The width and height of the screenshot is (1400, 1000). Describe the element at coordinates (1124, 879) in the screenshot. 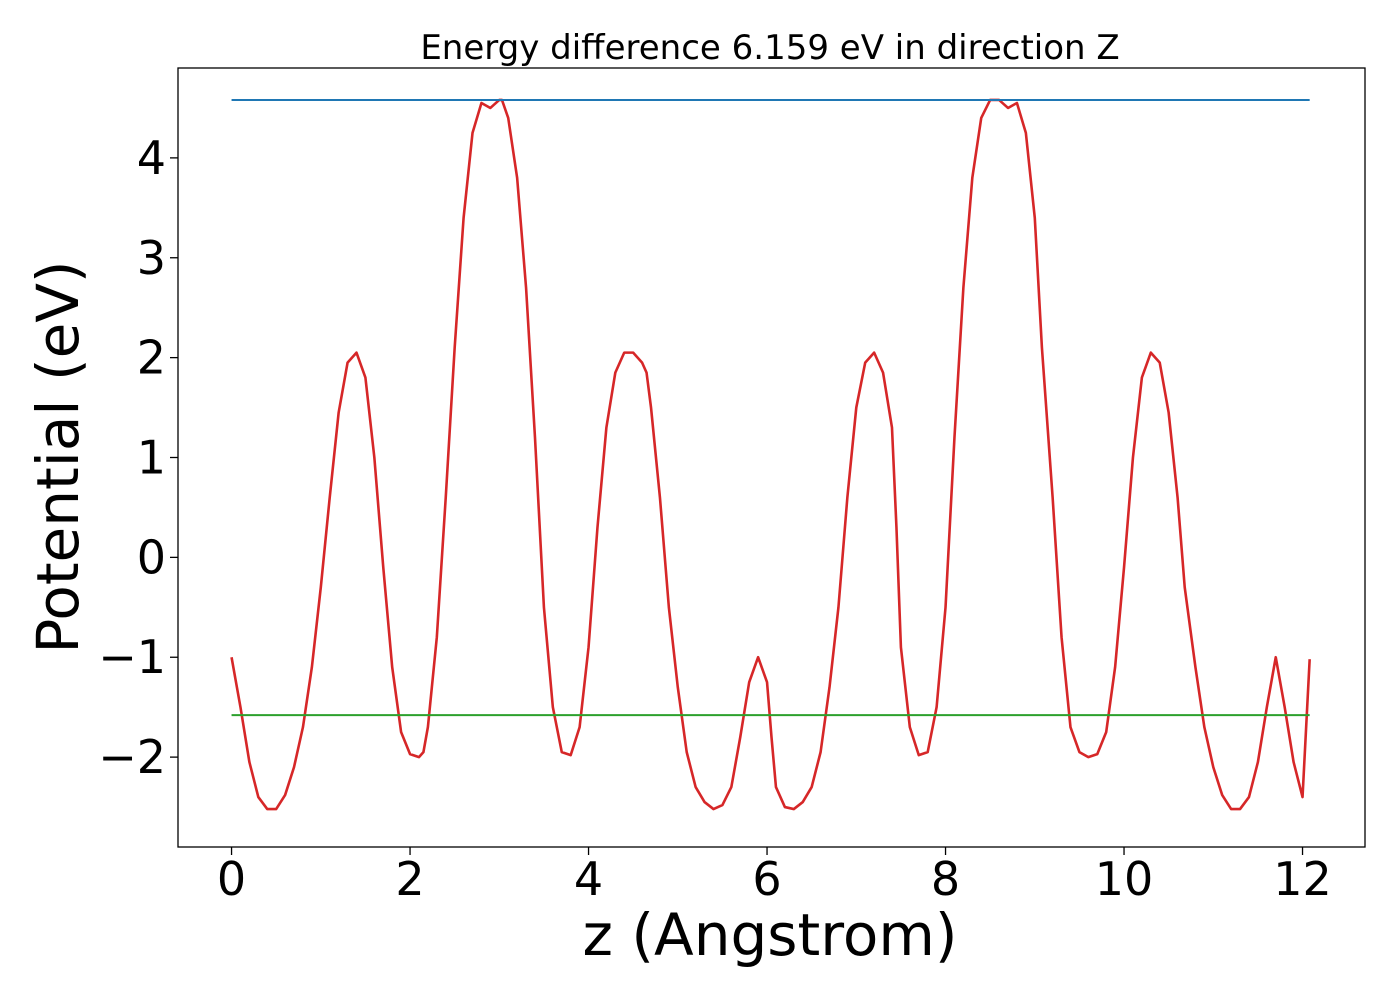

I see `x-tick-label: 10` at that location.